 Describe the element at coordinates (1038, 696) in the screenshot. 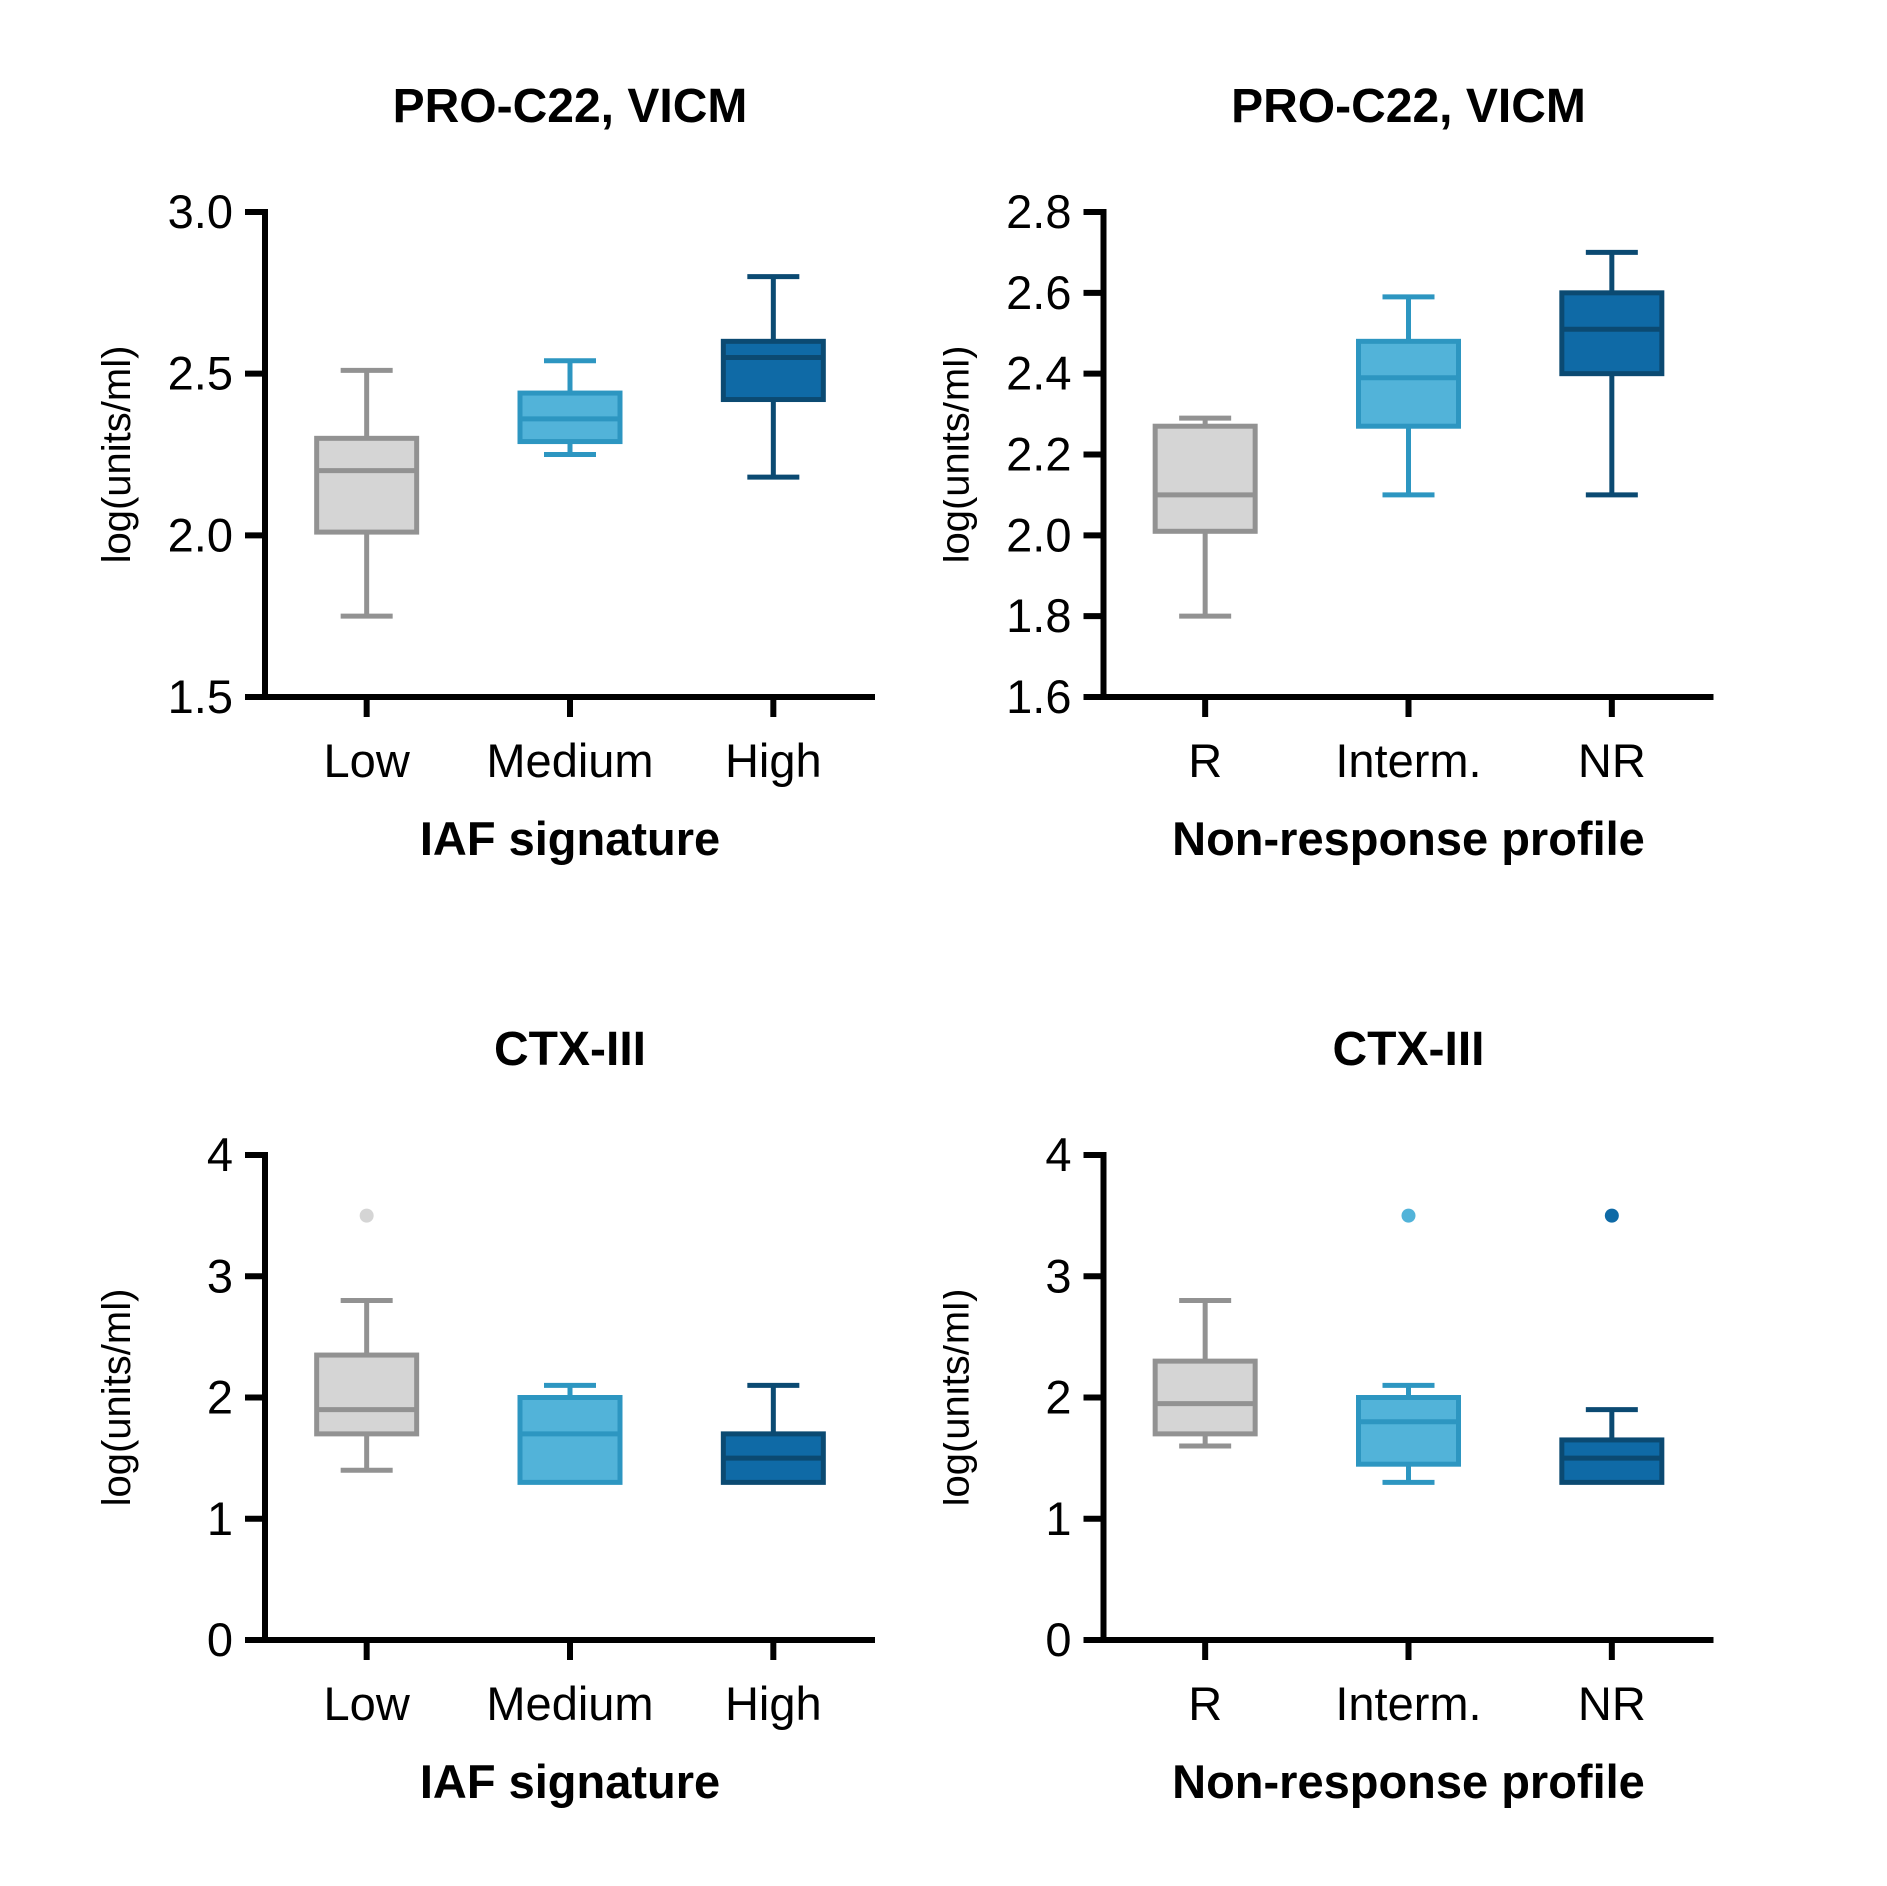

I see `y-tick-label: 1.6` at that location.